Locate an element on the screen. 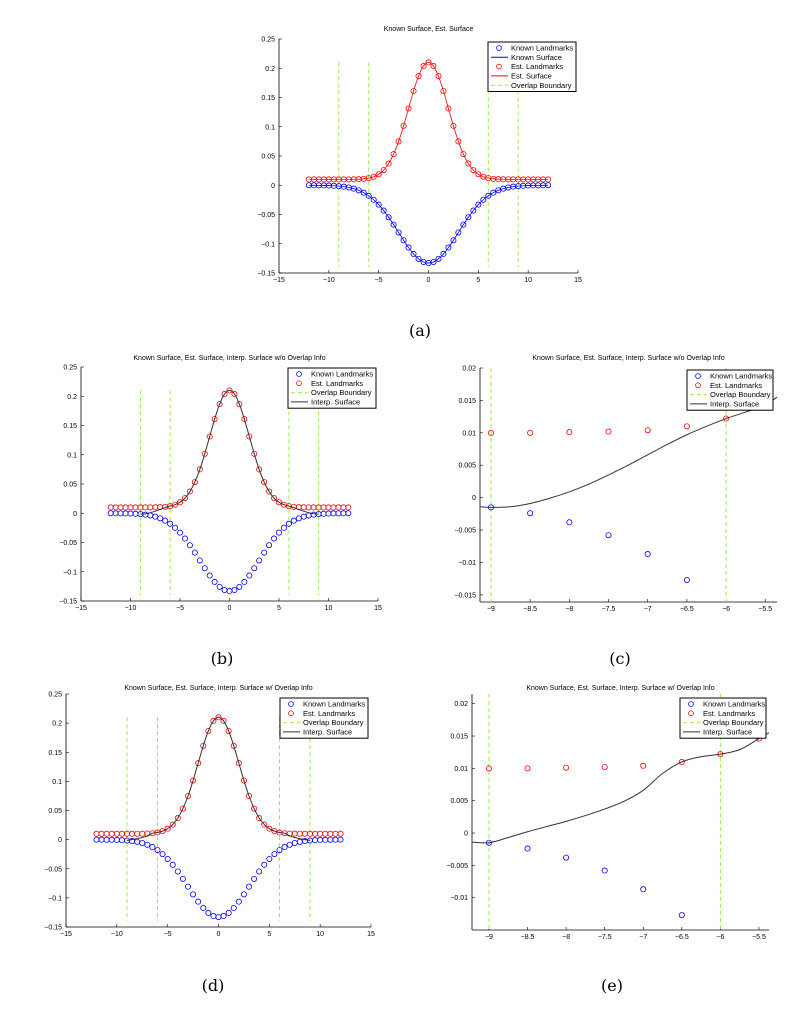 The height and width of the screenshot is (1012, 804). interp-surface-line is located at coordinates (628, 452).